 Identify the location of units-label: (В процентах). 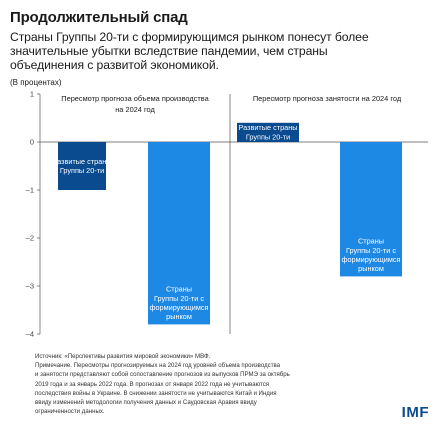
(36, 82).